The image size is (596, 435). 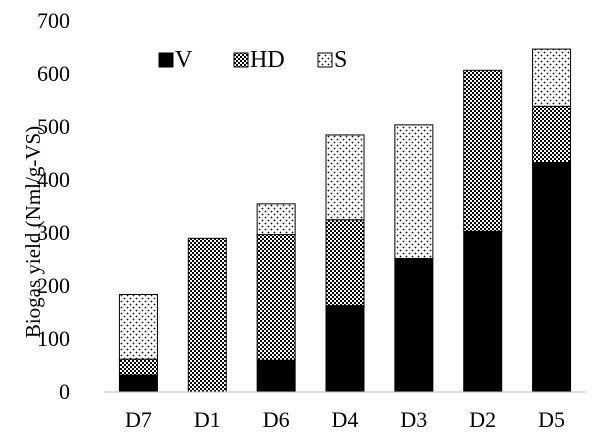 What do you see at coordinates (53, 232) in the screenshot?
I see `y-tick-label: 300` at bounding box center [53, 232].